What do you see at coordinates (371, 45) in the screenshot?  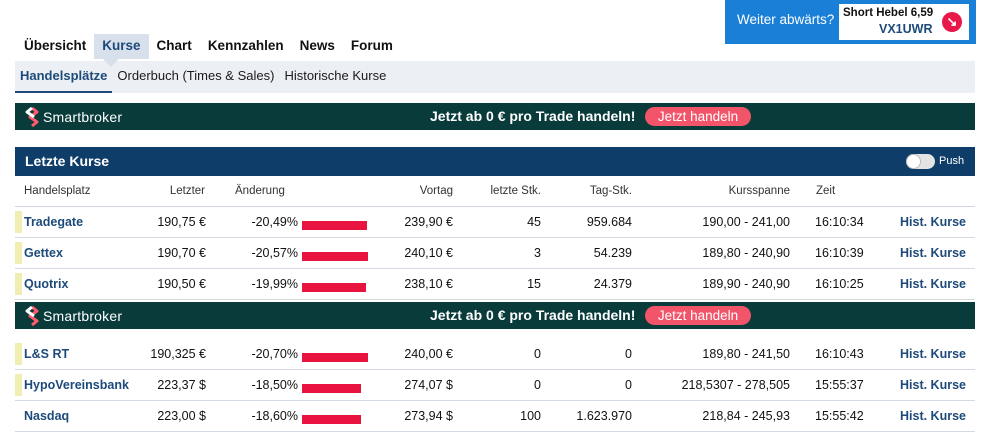 I see `tab-forum: Forum` at bounding box center [371, 45].